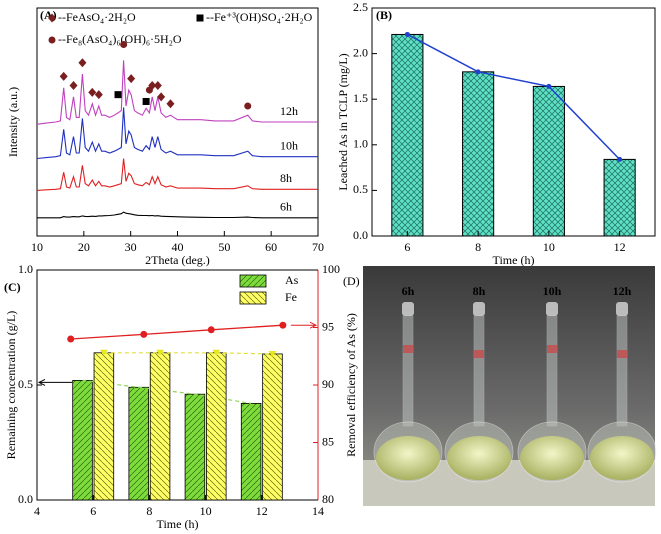  What do you see at coordinates (37, 511) in the screenshot?
I see `x-tick-label: 4` at bounding box center [37, 511].